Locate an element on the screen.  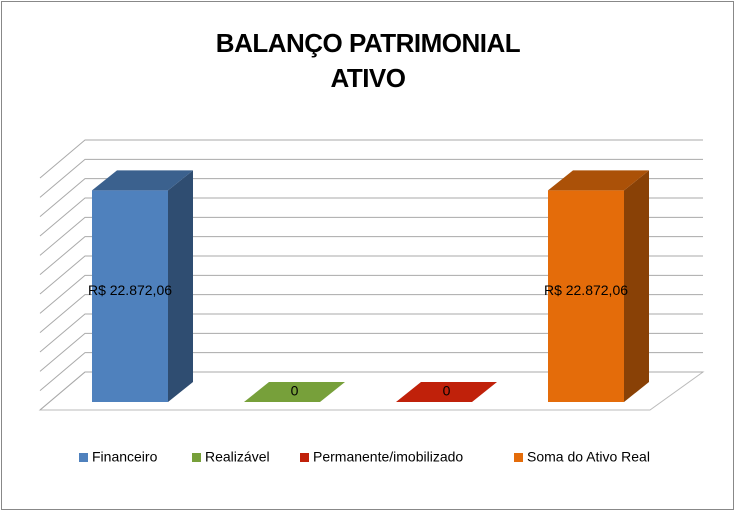
chart-title: ATIVO is located at coordinates (367, 78).